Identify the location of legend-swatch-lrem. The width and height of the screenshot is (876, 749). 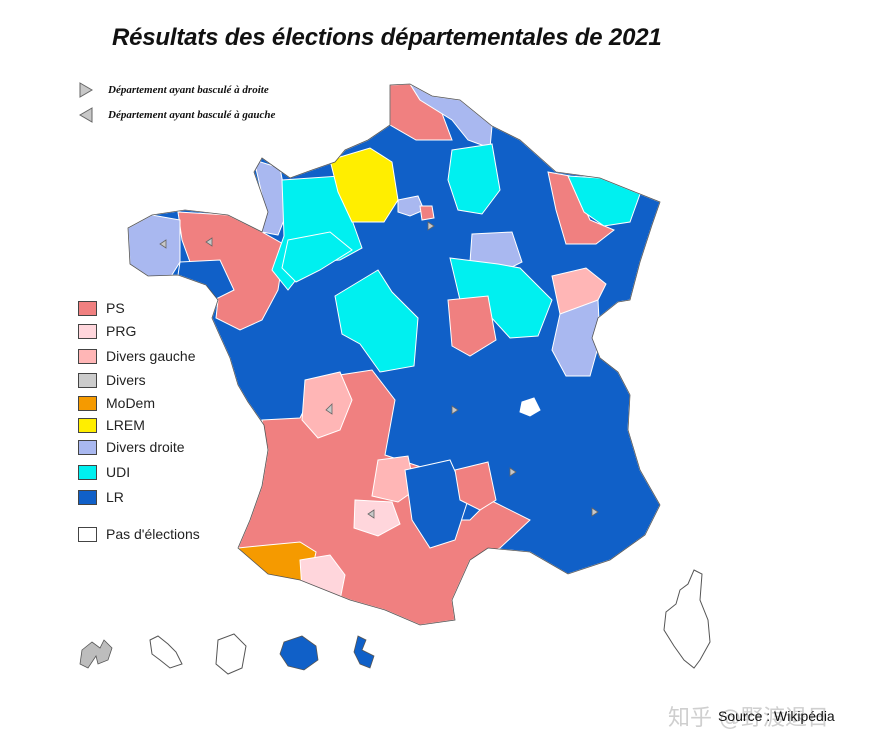
(87, 425).